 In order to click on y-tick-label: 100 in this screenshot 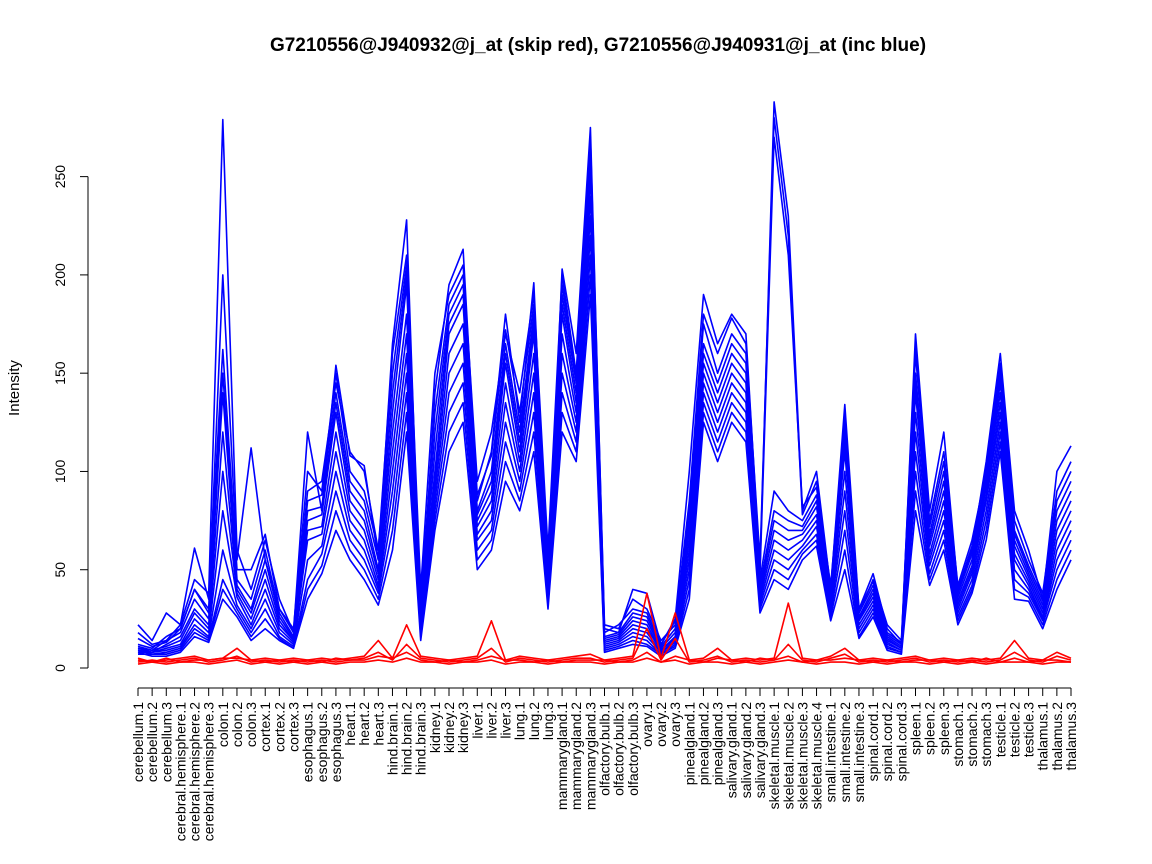, I will do `click(60, 472)`.